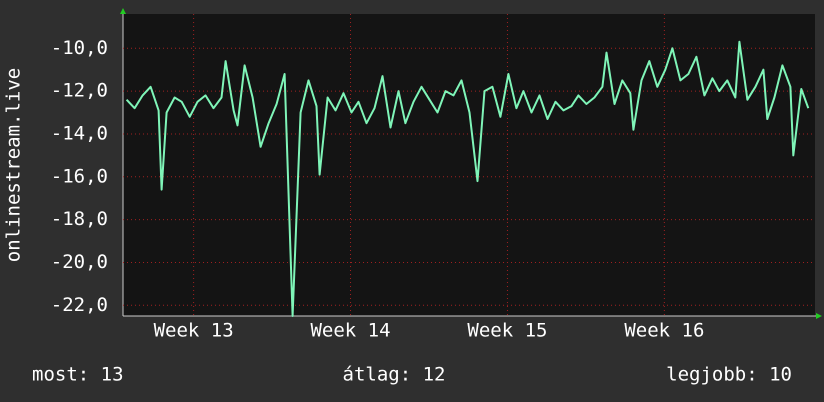 The height and width of the screenshot is (402, 824). What do you see at coordinates (78, 375) in the screenshot?
I see `footer-stat: most: 13` at bounding box center [78, 375].